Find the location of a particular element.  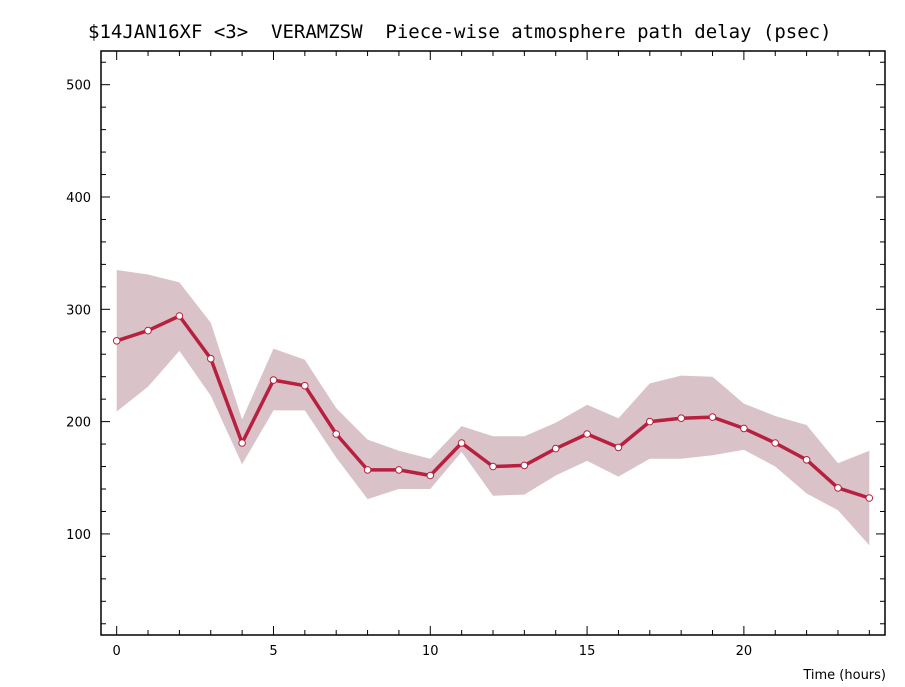

y-tick-label: 200 is located at coordinates (78, 423).